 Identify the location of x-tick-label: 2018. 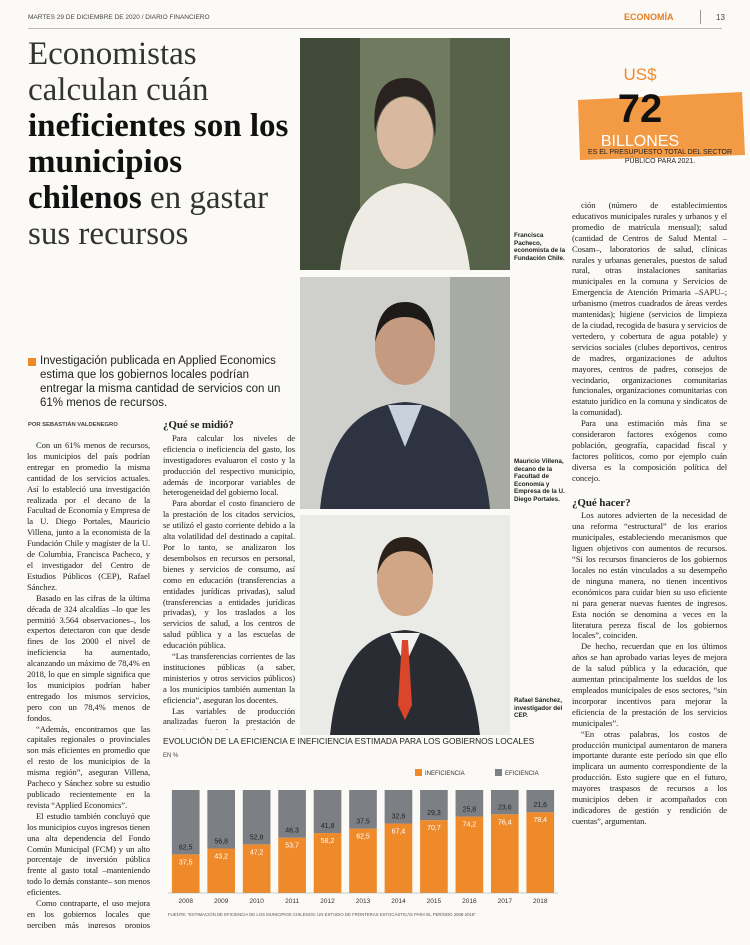
(540, 901).